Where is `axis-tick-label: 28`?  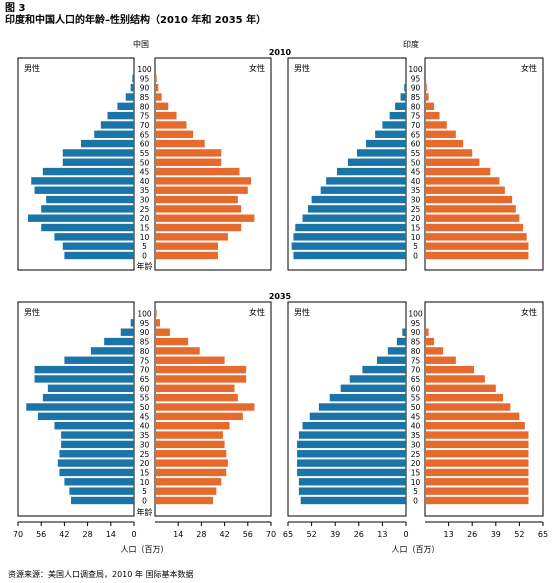 axis-tick-label: 28 is located at coordinates (201, 534).